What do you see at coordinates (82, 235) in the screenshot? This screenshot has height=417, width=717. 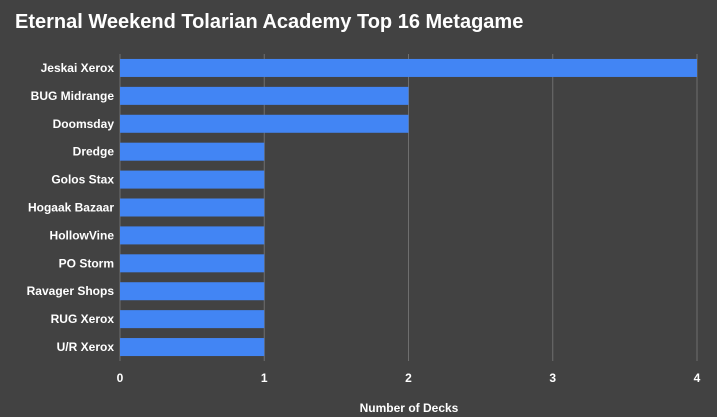 I see `category-label: HollowVine` at bounding box center [82, 235].